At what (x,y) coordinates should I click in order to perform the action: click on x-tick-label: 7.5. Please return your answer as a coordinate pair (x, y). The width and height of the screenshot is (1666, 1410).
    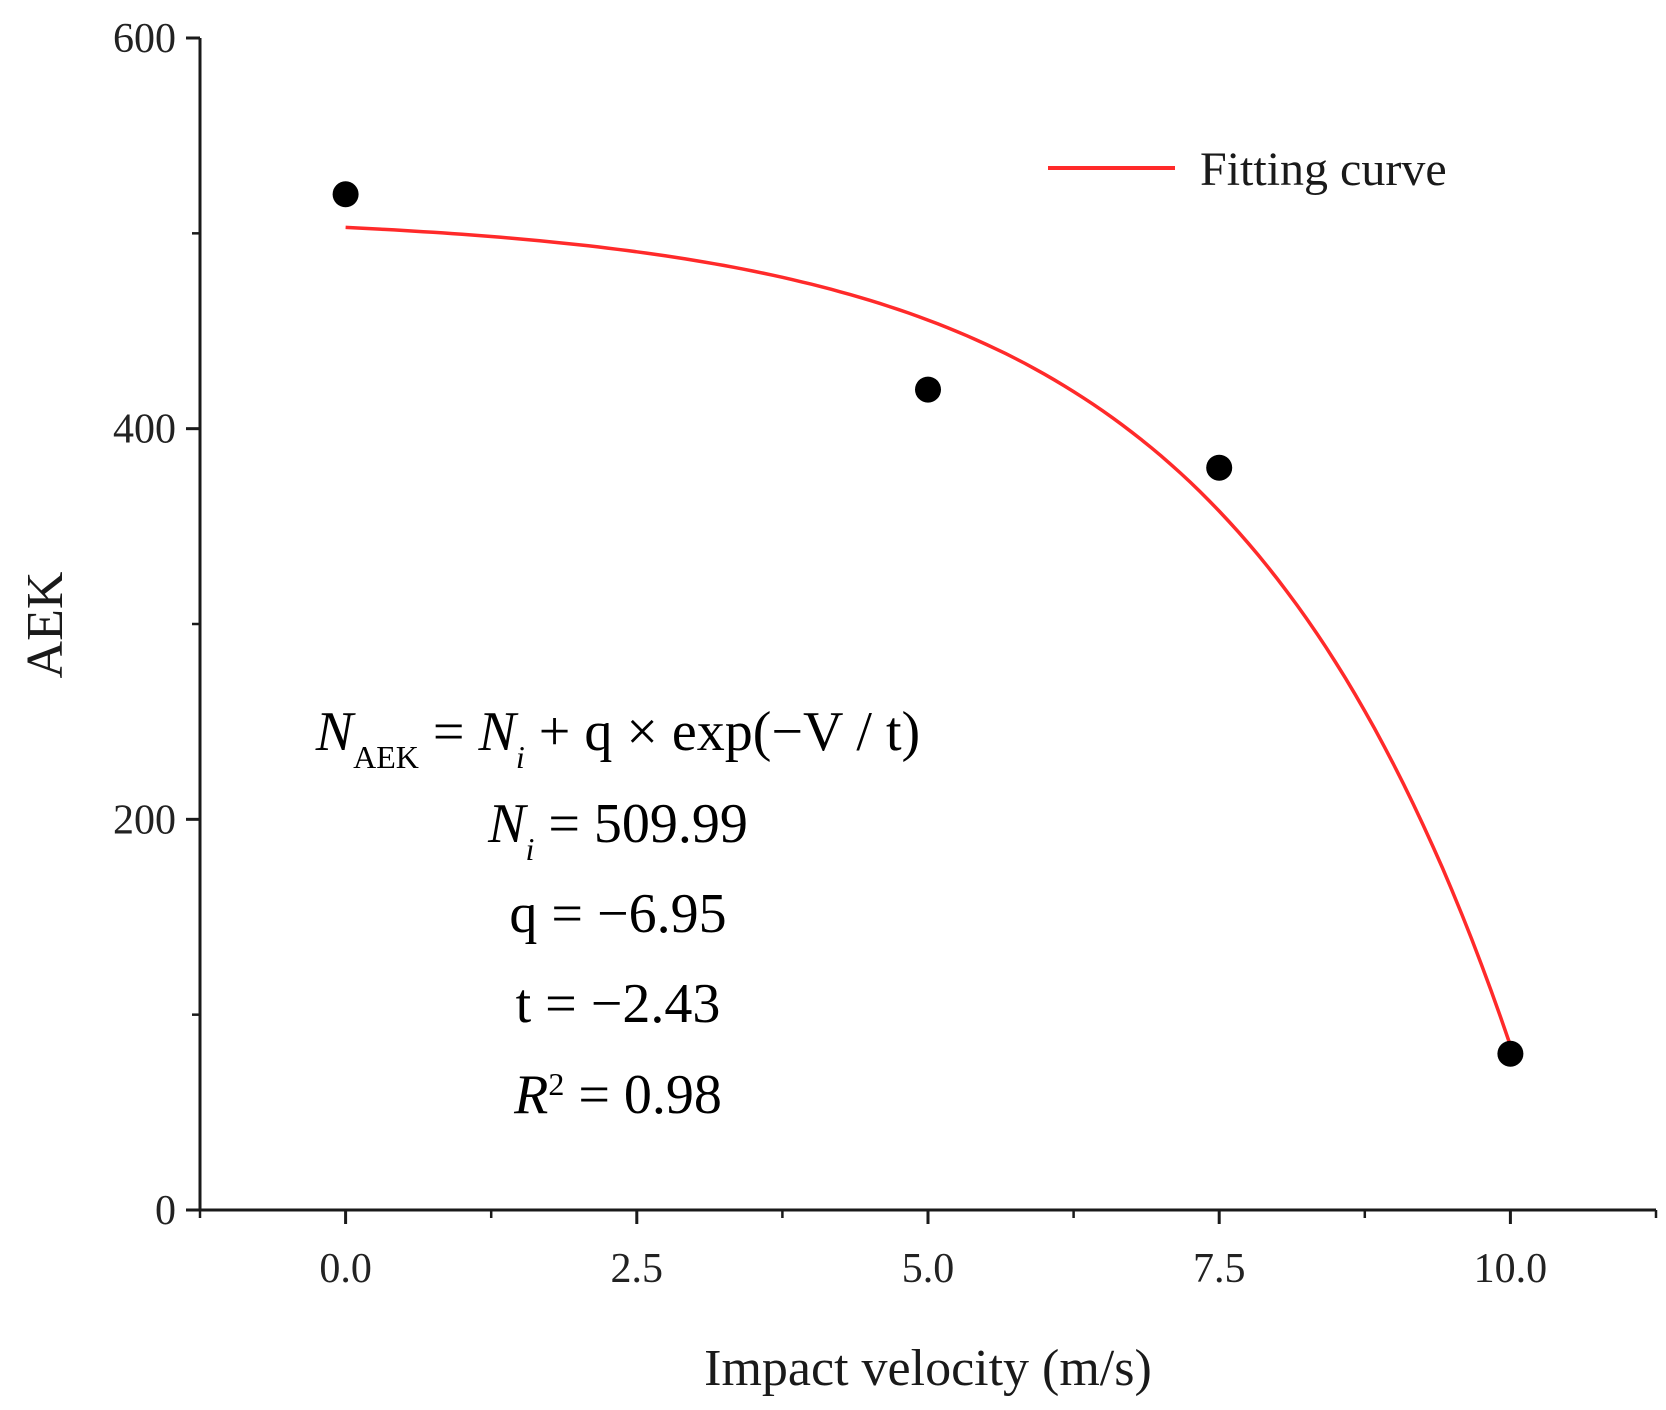
    Looking at the image, I should click on (1219, 1269).